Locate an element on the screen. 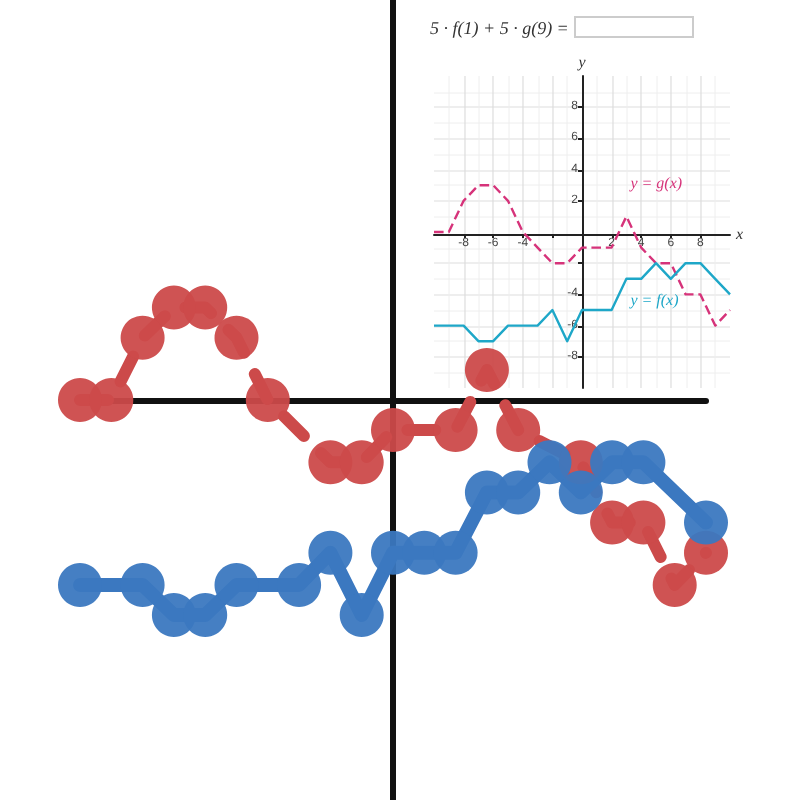 This screenshot has width=800, height=800. chart-title: 5 · f(1) + 5 · g(9) = is located at coordinates (499, 27).